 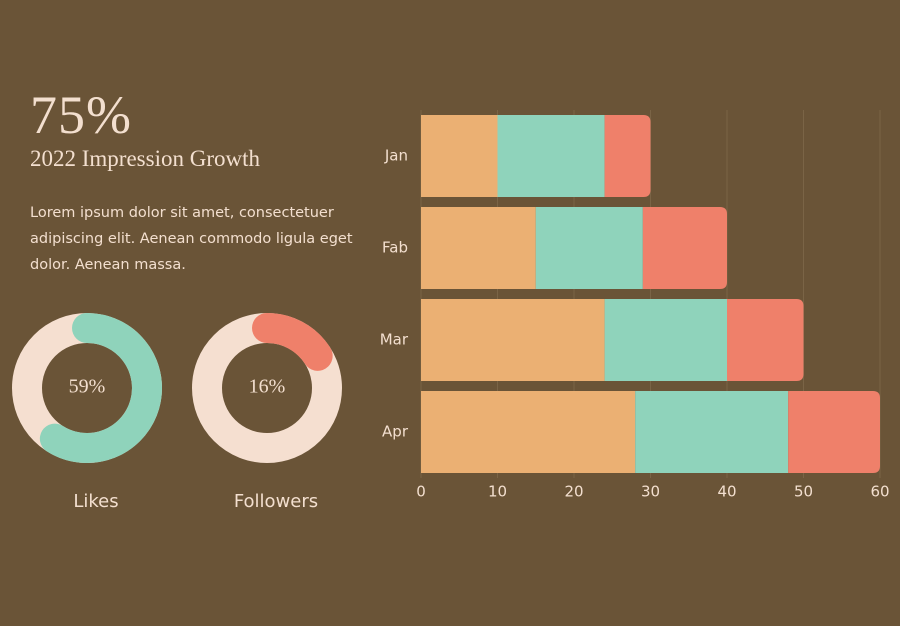 I want to click on x-tick-label: 20, so click(x=573, y=492).